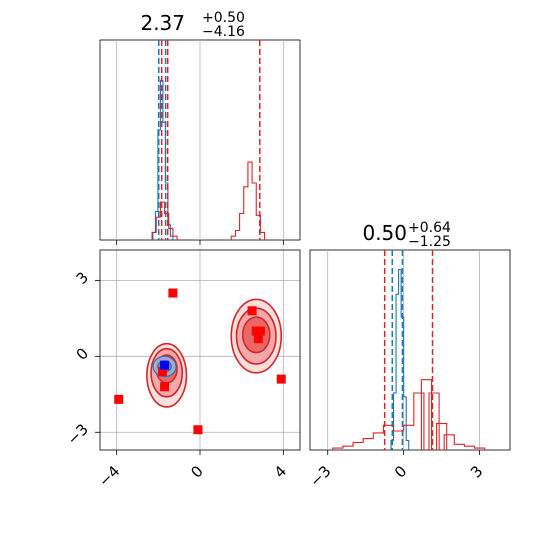 This screenshot has height=550, width=550. What do you see at coordinates (82, 277) in the screenshot?
I see `bl-ytick-label-2: 3` at bounding box center [82, 277].